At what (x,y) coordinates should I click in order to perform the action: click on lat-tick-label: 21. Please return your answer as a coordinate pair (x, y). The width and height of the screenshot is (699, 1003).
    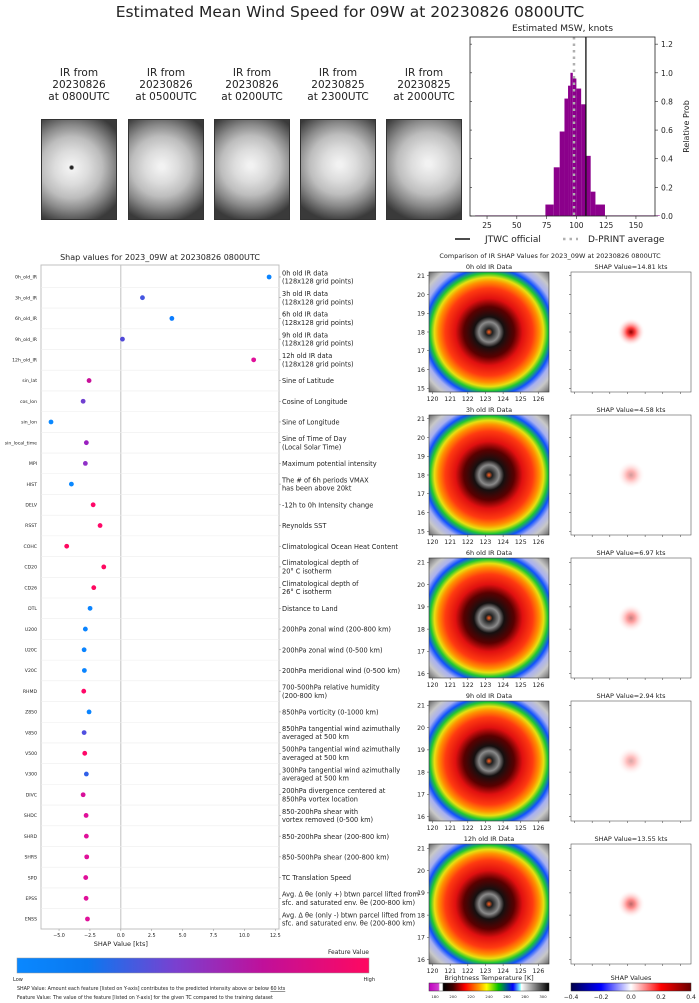
    Looking at the image, I should click on (421, 419).